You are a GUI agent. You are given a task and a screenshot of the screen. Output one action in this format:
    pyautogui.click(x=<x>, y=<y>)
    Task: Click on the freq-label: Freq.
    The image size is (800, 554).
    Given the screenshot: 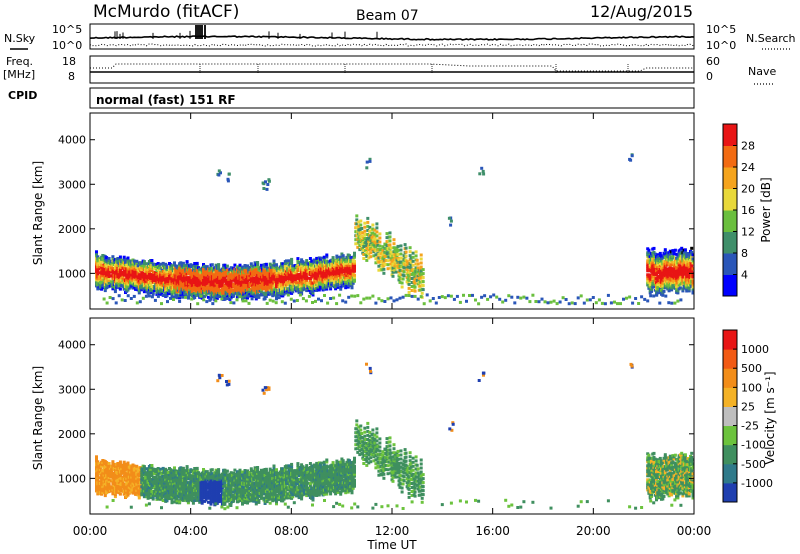 What is the action you would take?
    pyautogui.click(x=19, y=61)
    